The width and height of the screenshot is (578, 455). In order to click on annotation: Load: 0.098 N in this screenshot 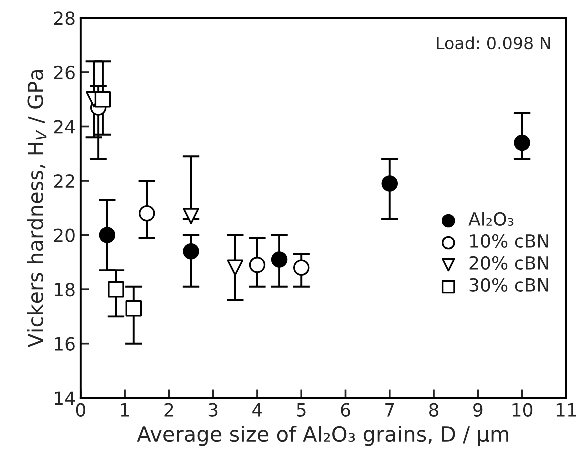, I will do `click(493, 43)`.